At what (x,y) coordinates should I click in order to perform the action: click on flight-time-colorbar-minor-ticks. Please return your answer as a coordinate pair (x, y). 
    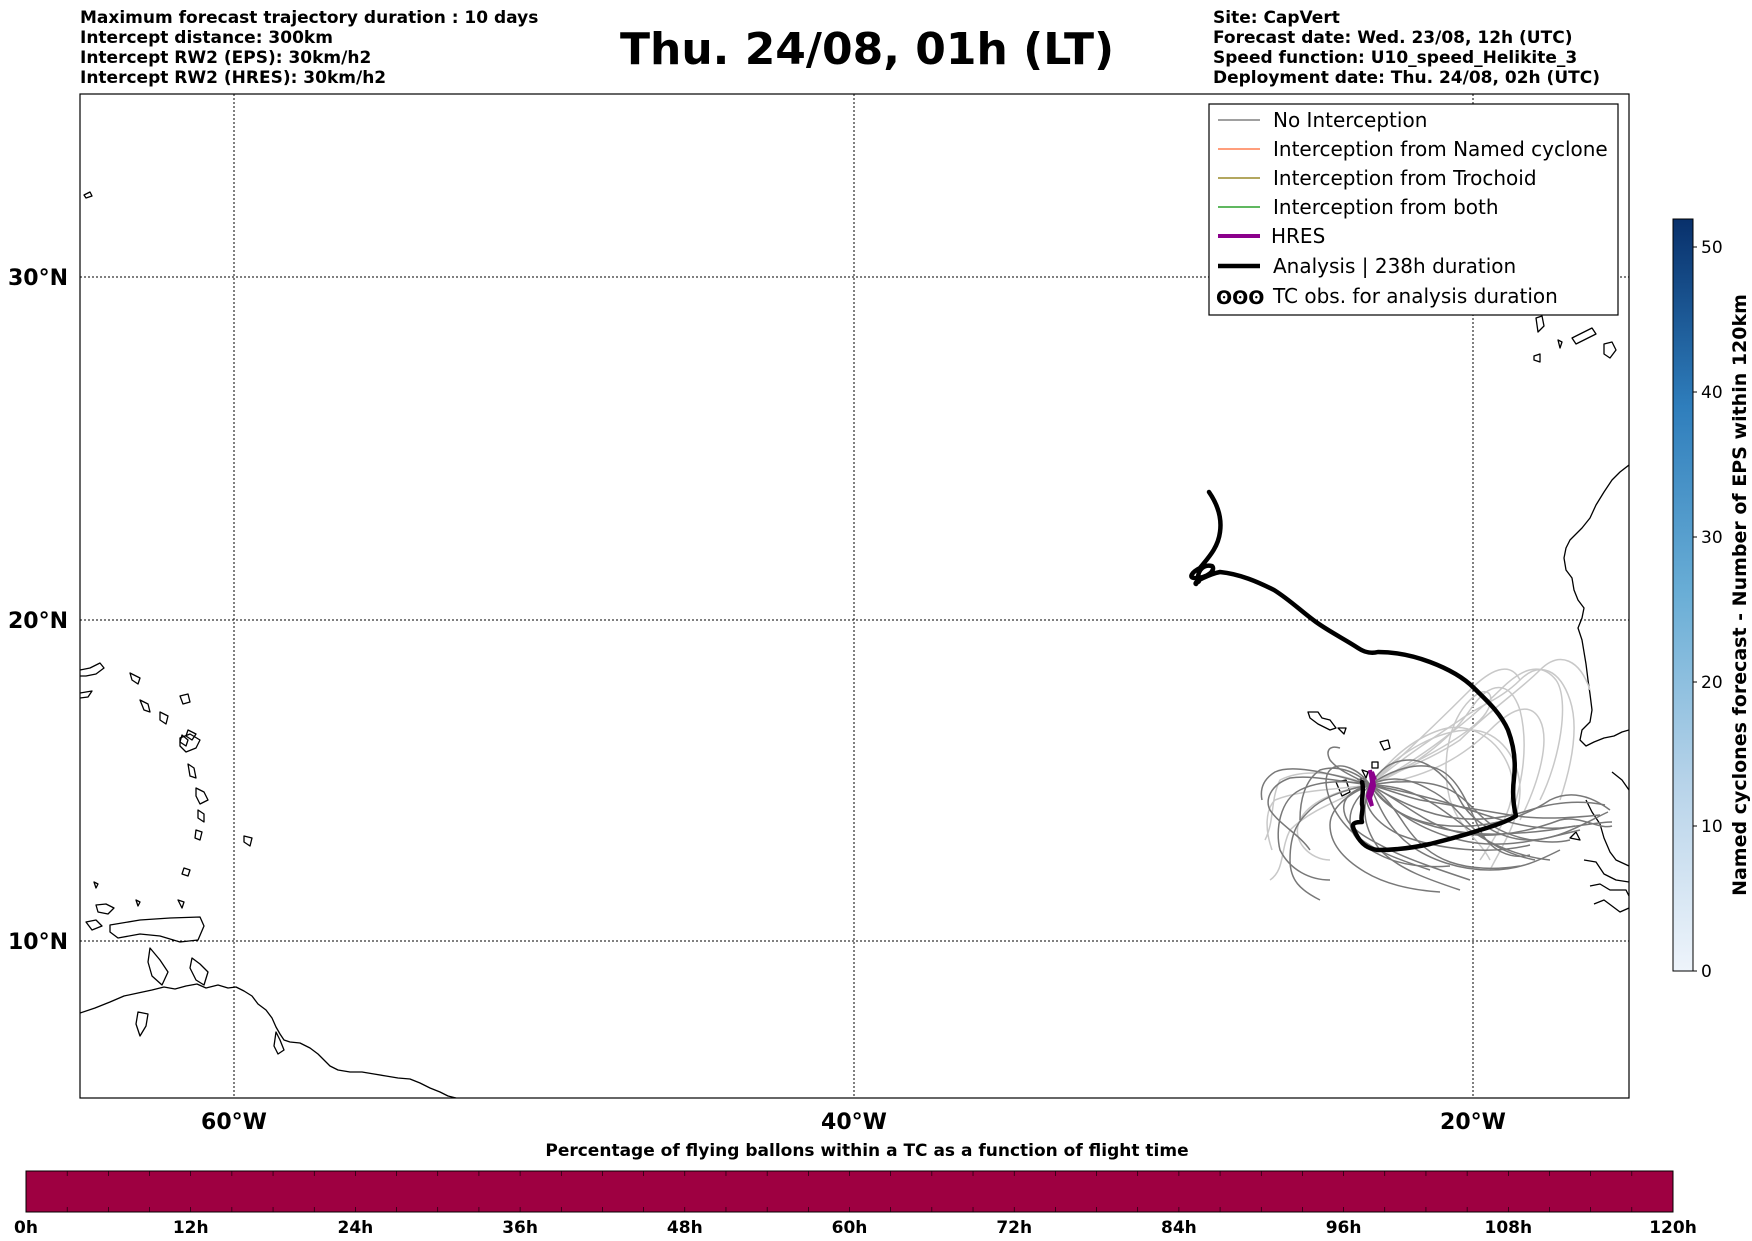
    Looking at the image, I should click on (849, 1191).